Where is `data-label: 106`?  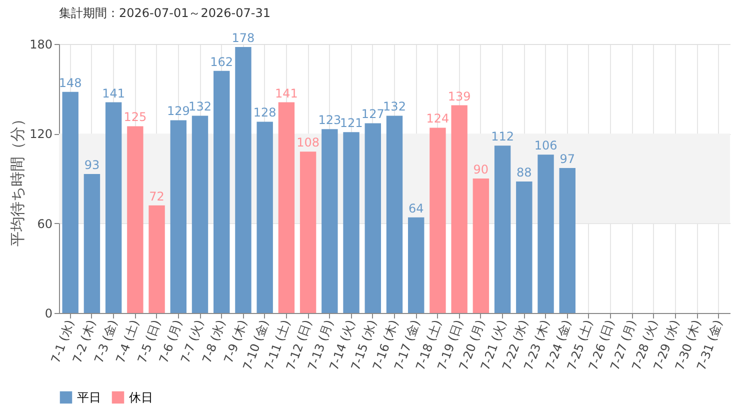 data-label: 106 is located at coordinates (546, 145).